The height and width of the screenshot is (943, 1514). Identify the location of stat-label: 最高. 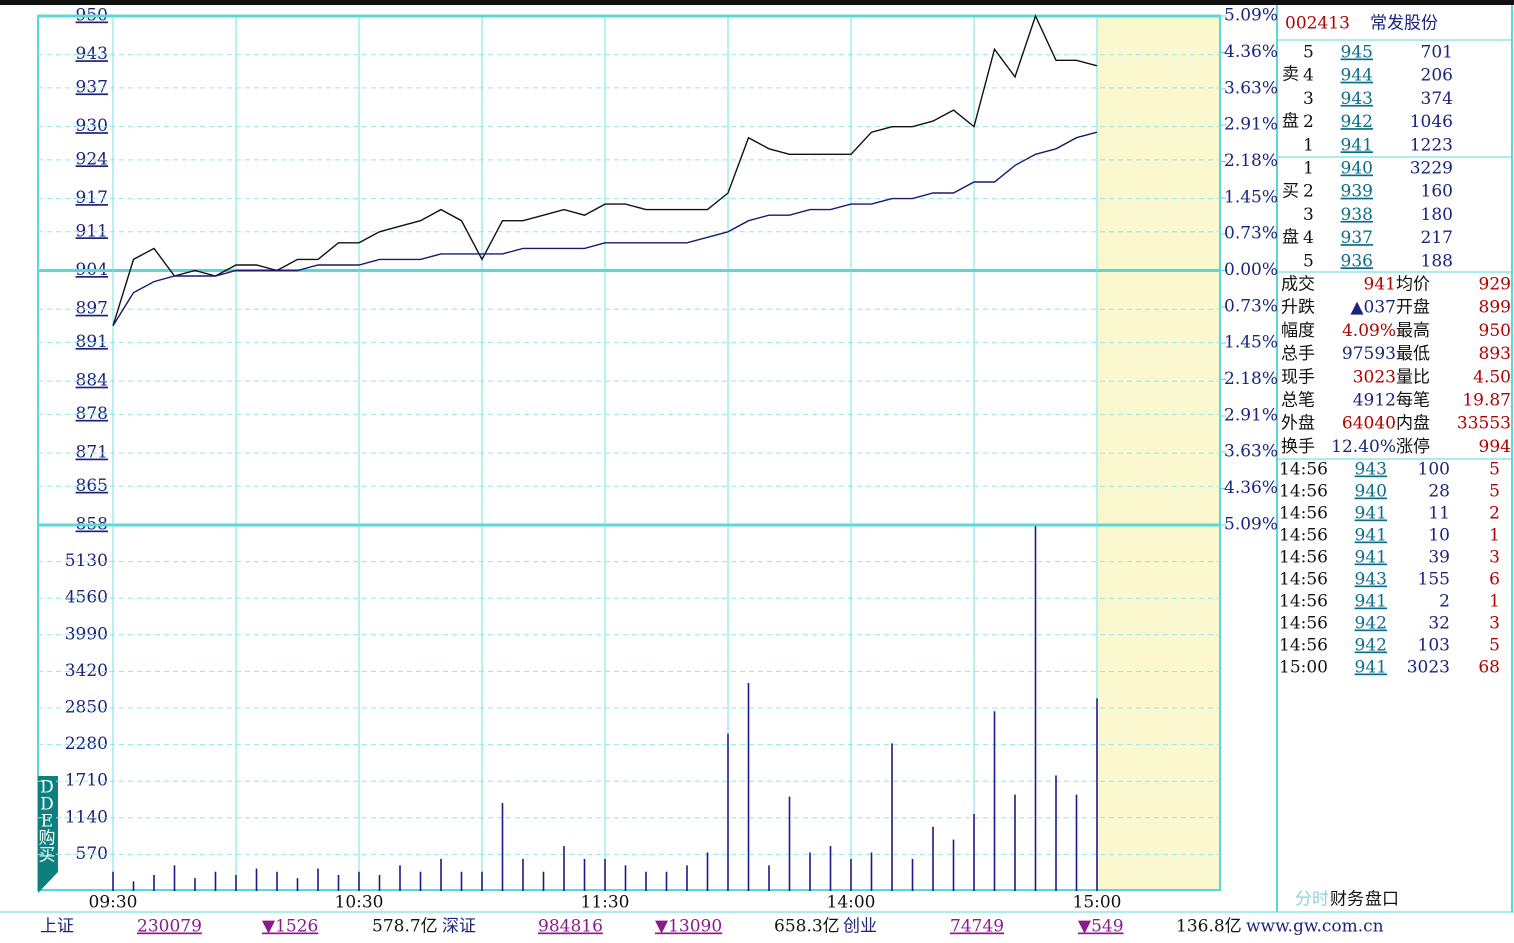
(1413, 331).